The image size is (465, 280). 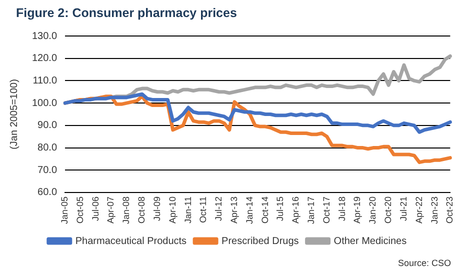 I want to click on x-tick-label: Oct-11, so click(x=203, y=209).